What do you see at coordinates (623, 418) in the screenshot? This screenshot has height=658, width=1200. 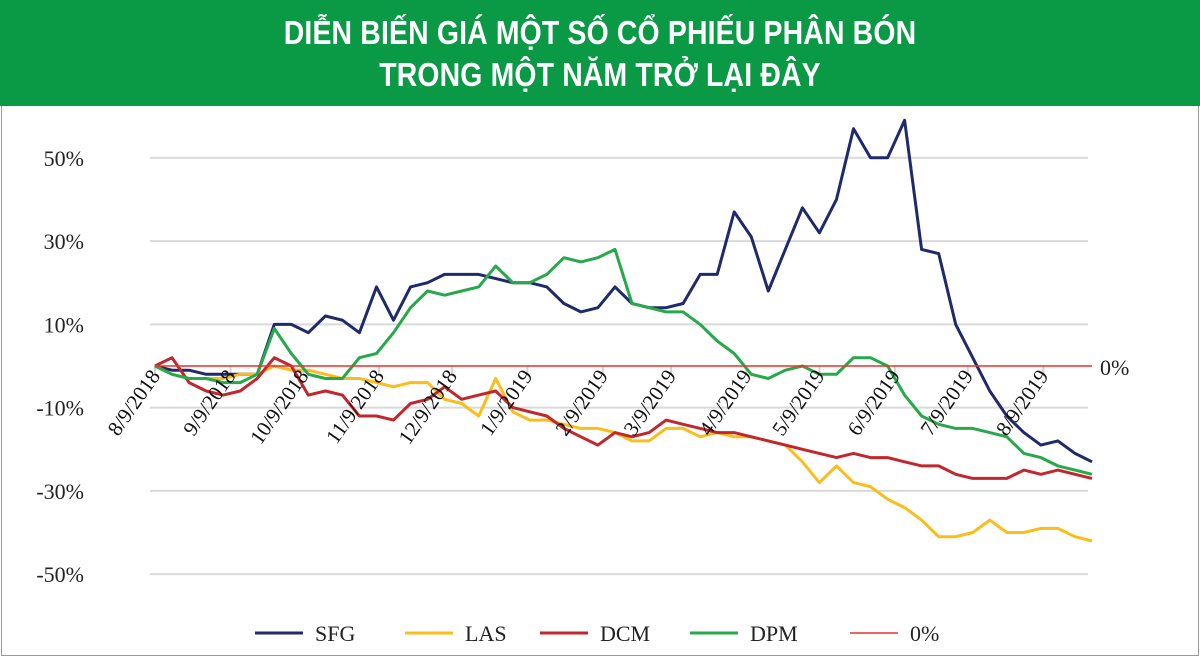 I see `series-line-dcm` at bounding box center [623, 418].